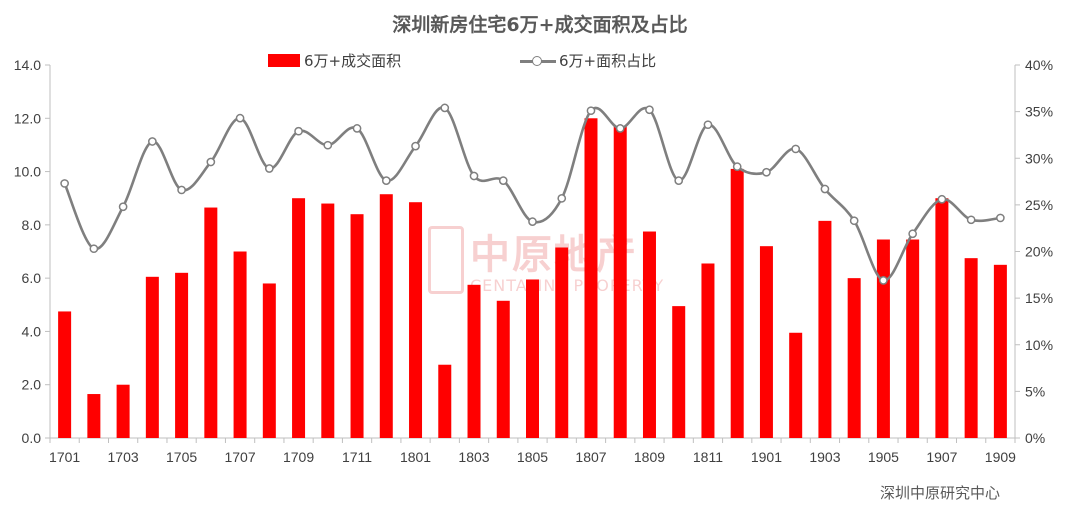 The height and width of the screenshot is (518, 1080). Describe the element at coordinates (1039, 158) in the screenshot. I see `y-right-tick-label: 30%` at that location.